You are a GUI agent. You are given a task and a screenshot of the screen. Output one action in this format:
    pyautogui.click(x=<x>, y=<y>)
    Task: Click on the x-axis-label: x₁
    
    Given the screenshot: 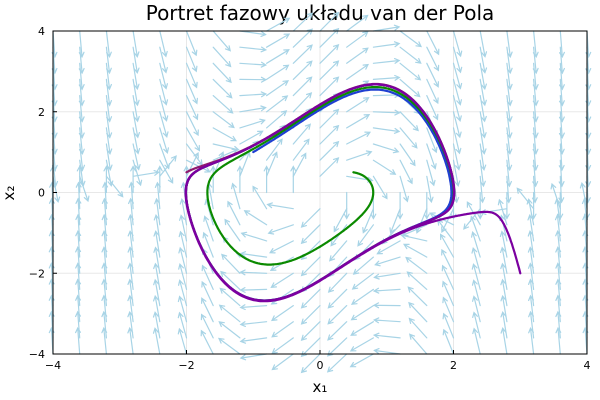 What is the action you would take?
    pyautogui.click(x=320, y=387)
    